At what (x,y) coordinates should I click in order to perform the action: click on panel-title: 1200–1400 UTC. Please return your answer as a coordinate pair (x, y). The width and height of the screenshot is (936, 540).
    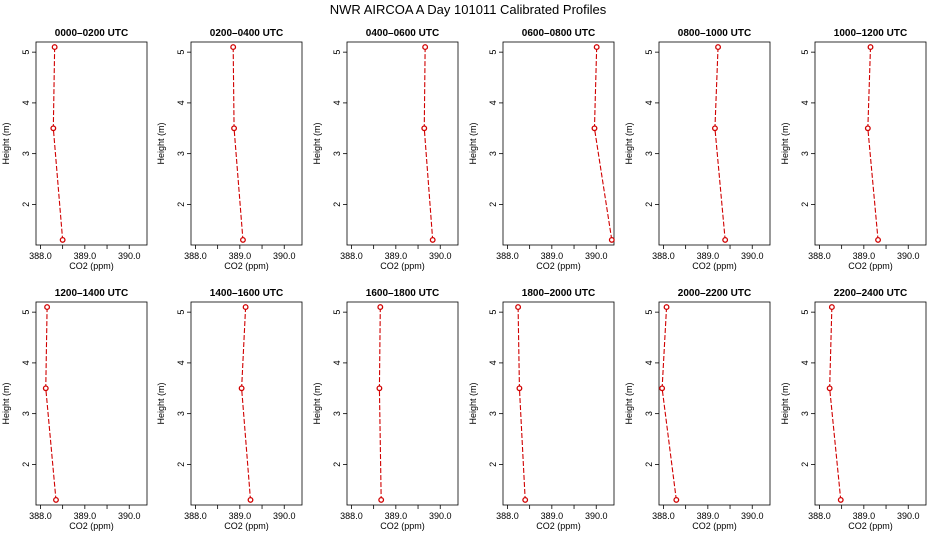
    Looking at the image, I should click on (91, 293).